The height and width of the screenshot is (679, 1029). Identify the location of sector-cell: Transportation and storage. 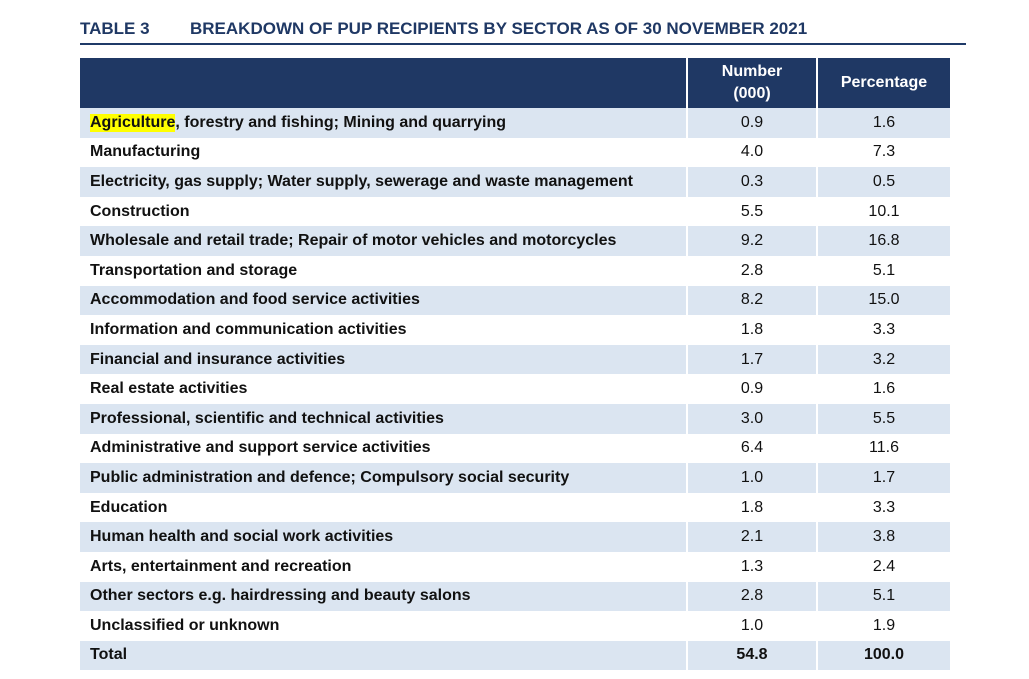
(384, 270).